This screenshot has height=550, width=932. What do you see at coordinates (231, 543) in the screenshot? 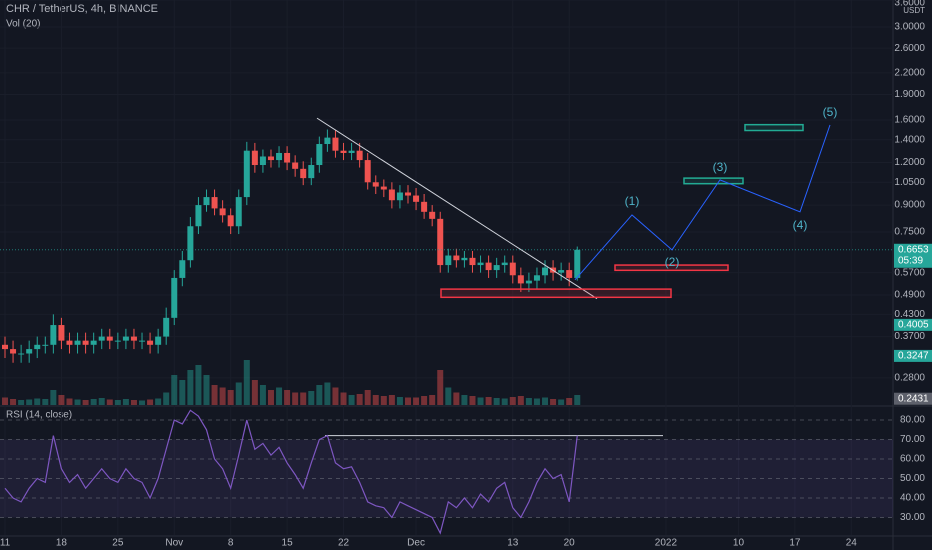
I see `x-tick-label: 8` at bounding box center [231, 543].